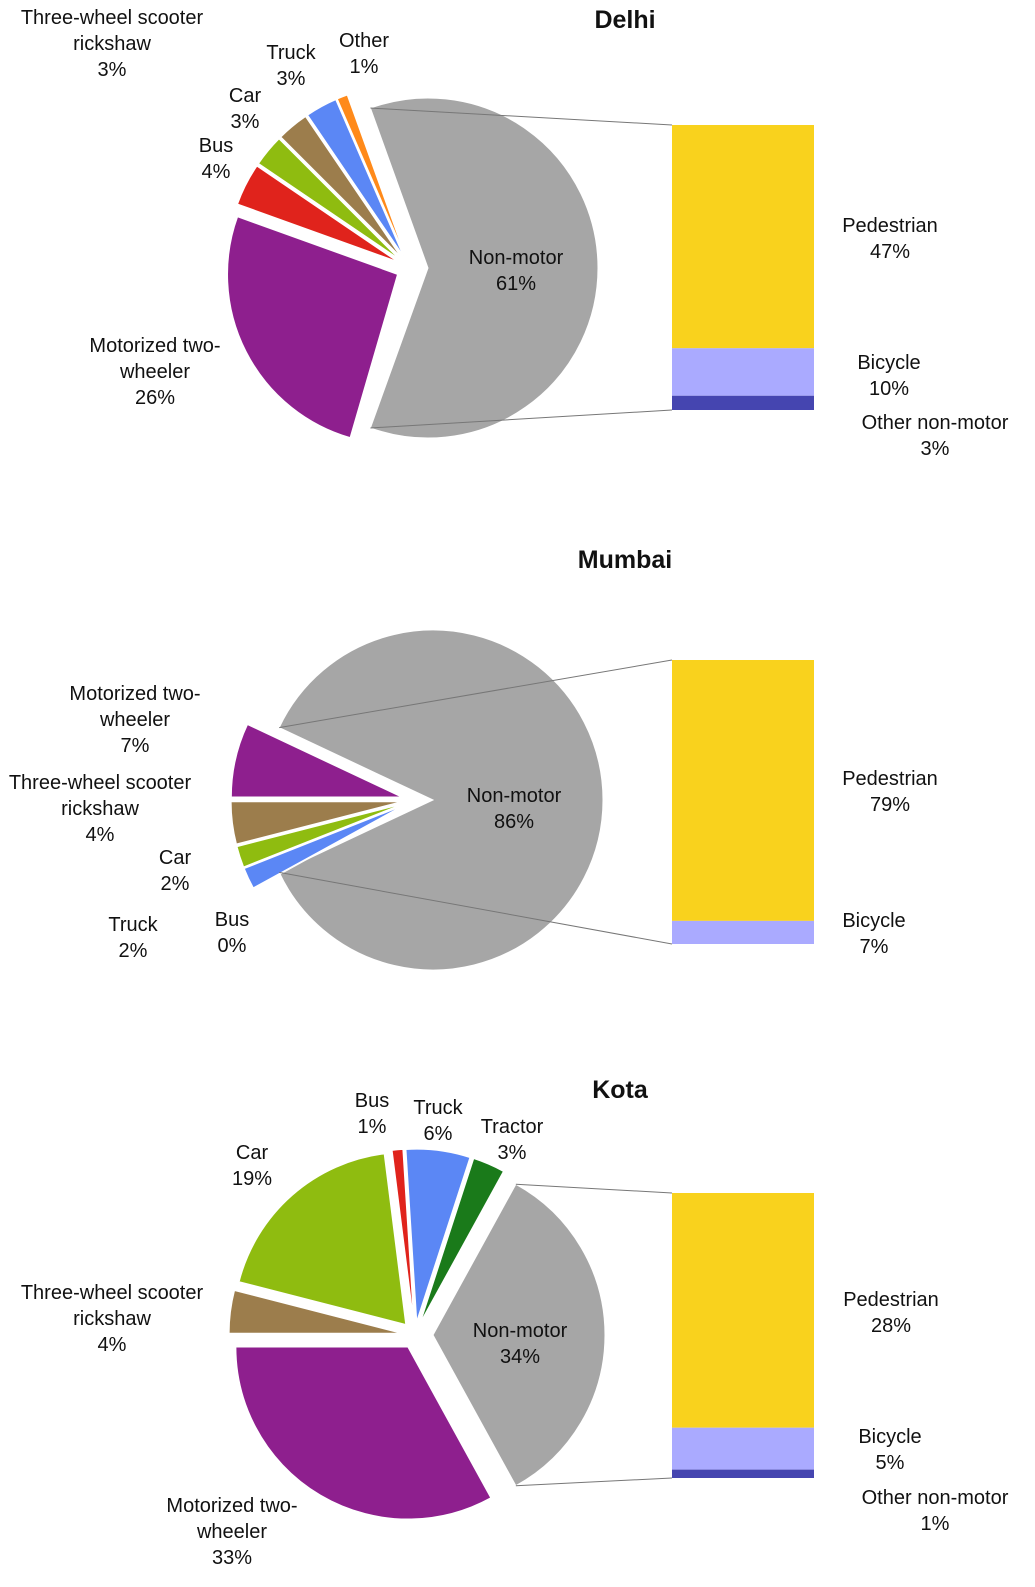 The image size is (1035, 1587). Describe the element at coordinates (291, 66) in the screenshot. I see `slice-label: Truck 3%` at that location.